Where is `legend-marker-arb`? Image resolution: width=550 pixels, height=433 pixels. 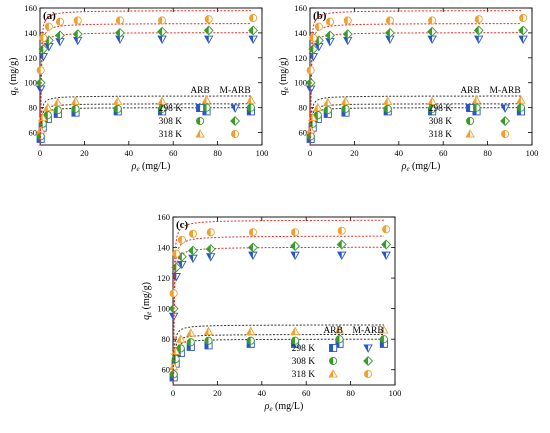
legend-marker-arb is located at coordinates (333, 361).